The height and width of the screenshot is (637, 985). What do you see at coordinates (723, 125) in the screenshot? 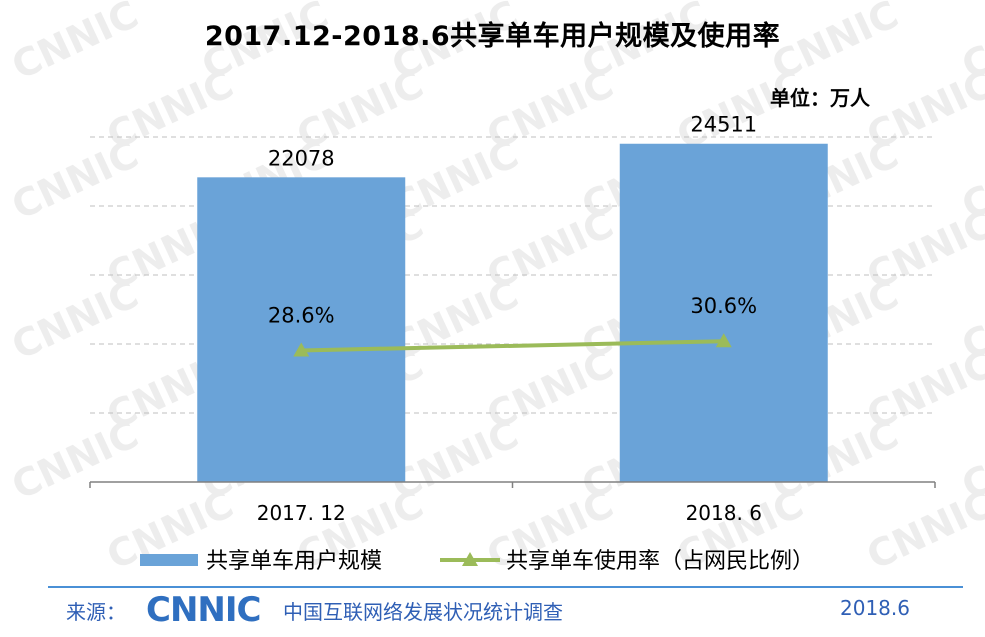
I see `bar-value-label: 24511` at bounding box center [723, 125].